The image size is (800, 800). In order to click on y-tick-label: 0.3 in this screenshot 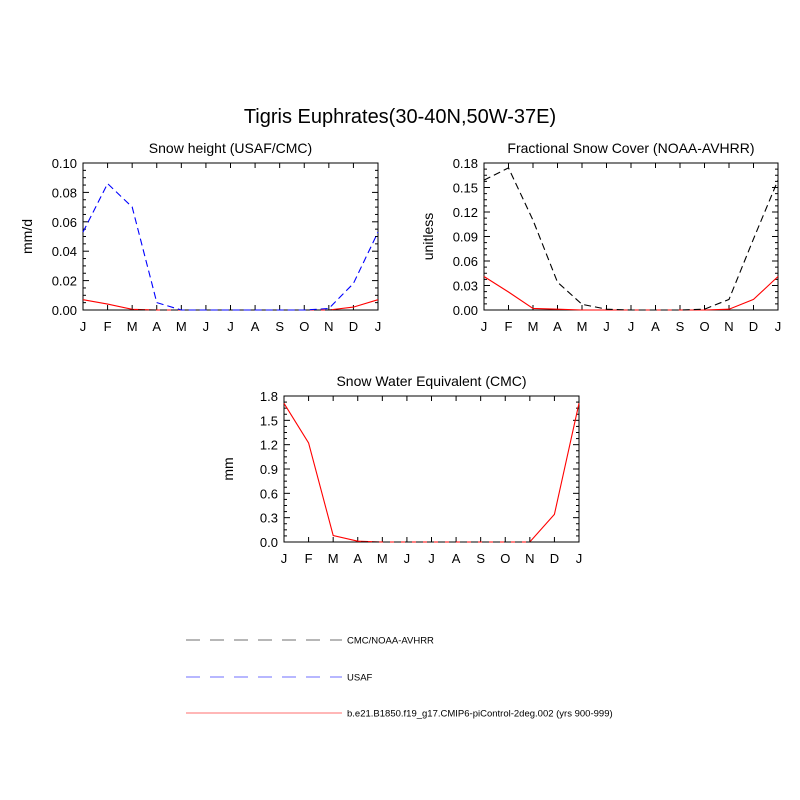, I will do `click(269, 518)`.